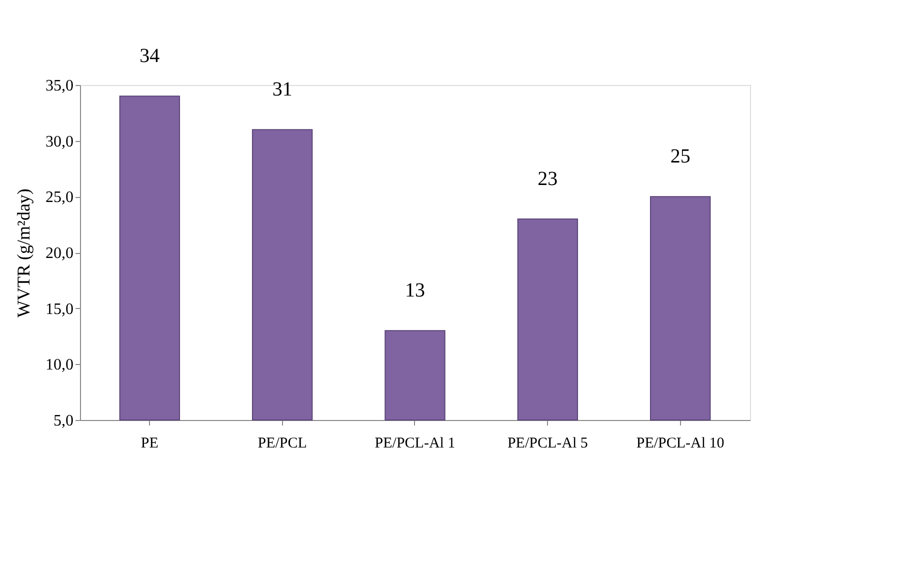  What do you see at coordinates (24, 253) in the screenshot?
I see `y-axis-title: WVTR (g/m²day)` at bounding box center [24, 253].